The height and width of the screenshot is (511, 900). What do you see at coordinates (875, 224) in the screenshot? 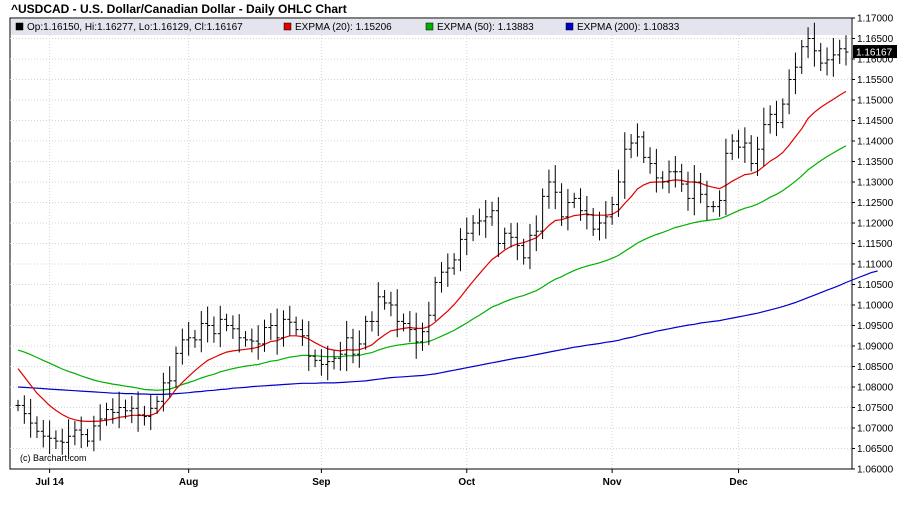
I see `y-tick-label: 1.12000` at bounding box center [875, 224].